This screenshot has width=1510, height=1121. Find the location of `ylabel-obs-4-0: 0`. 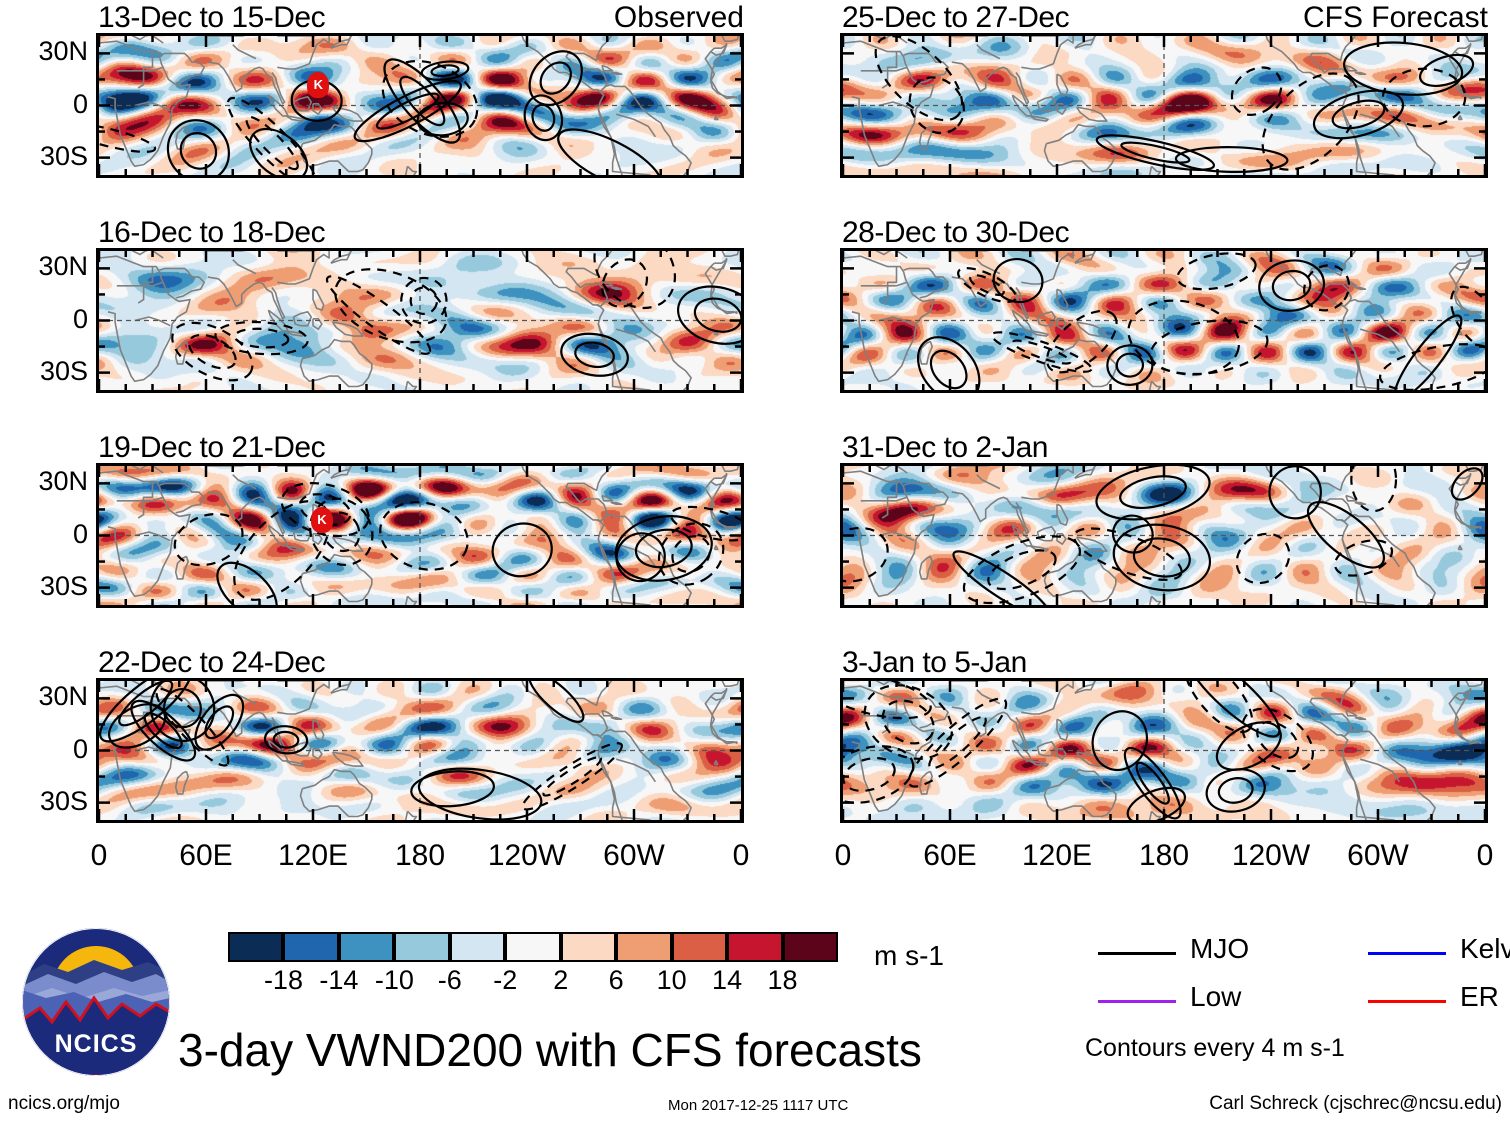

ylabel-obs-4-0: 0 is located at coordinates (80, 748).